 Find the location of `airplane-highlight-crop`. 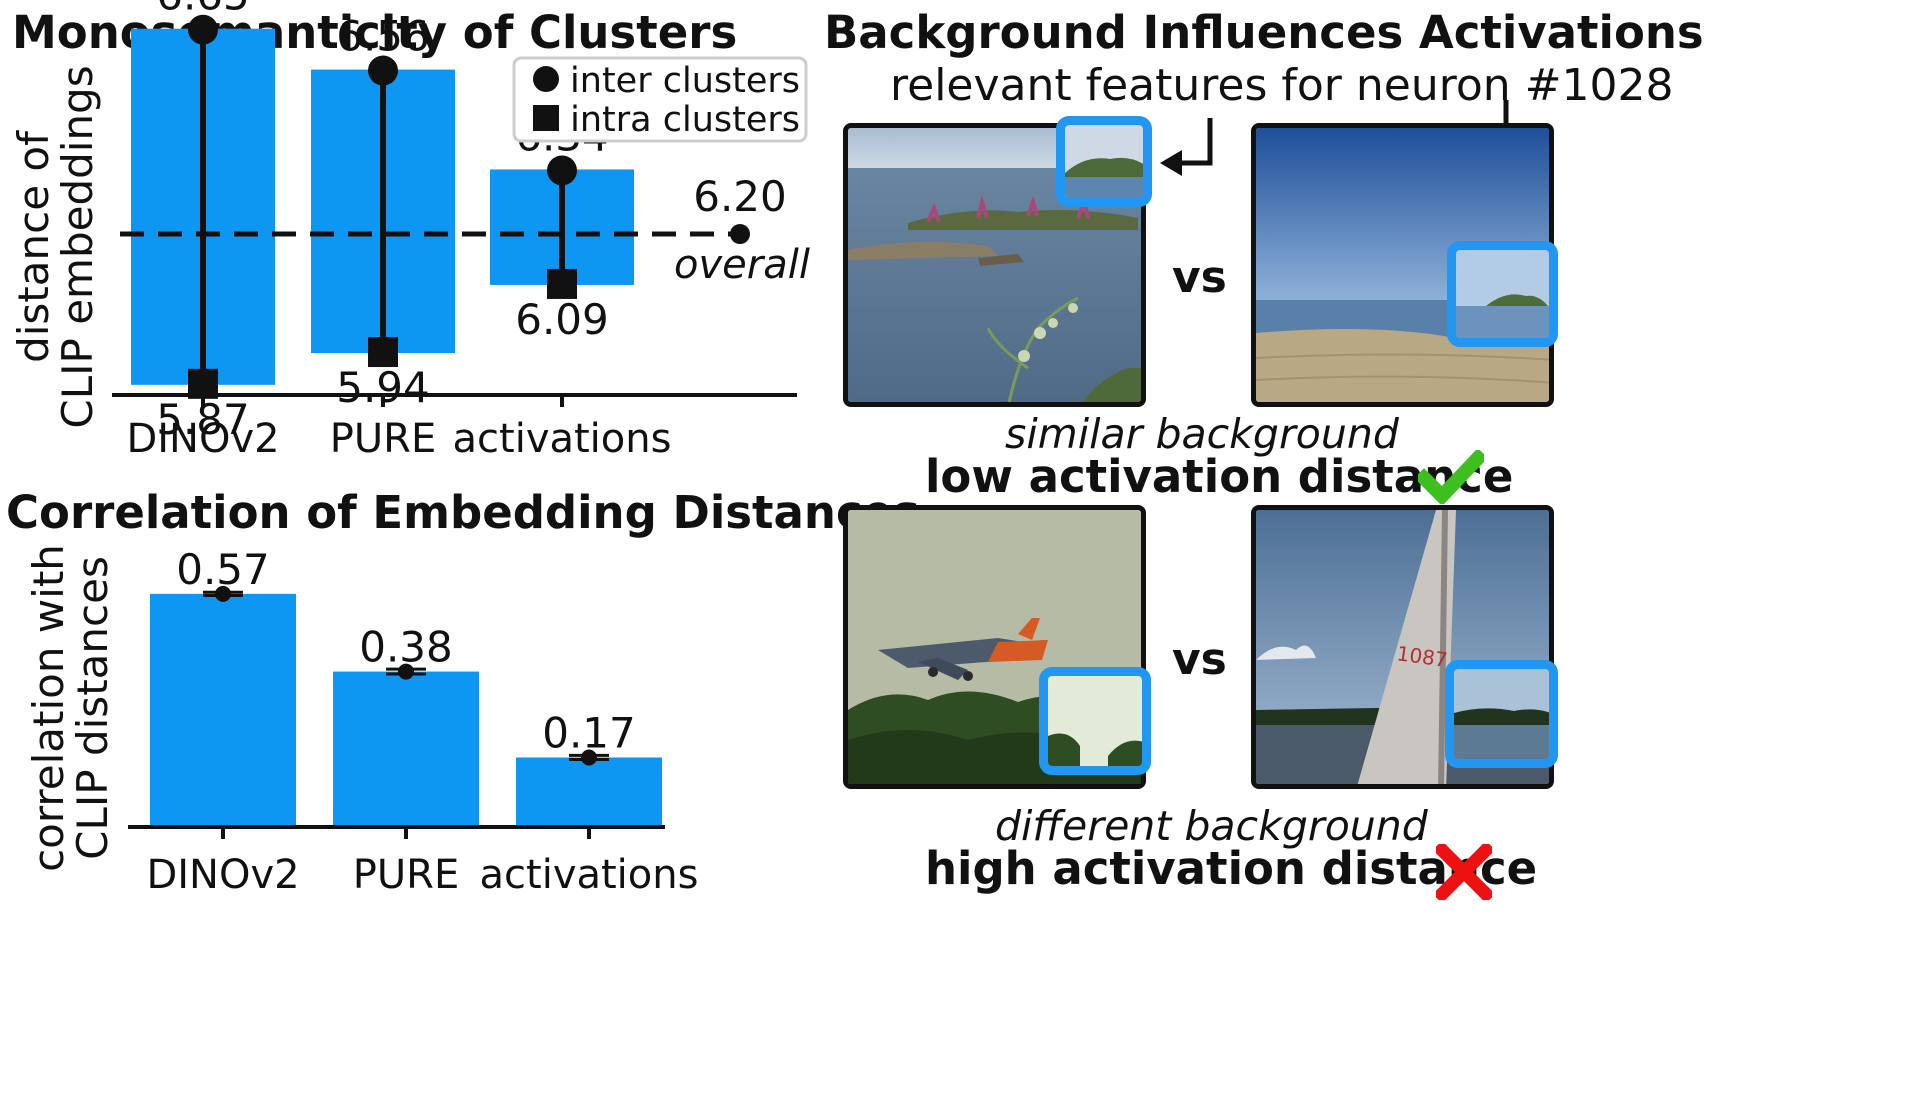

airplane-highlight-crop is located at coordinates (1095, 721).